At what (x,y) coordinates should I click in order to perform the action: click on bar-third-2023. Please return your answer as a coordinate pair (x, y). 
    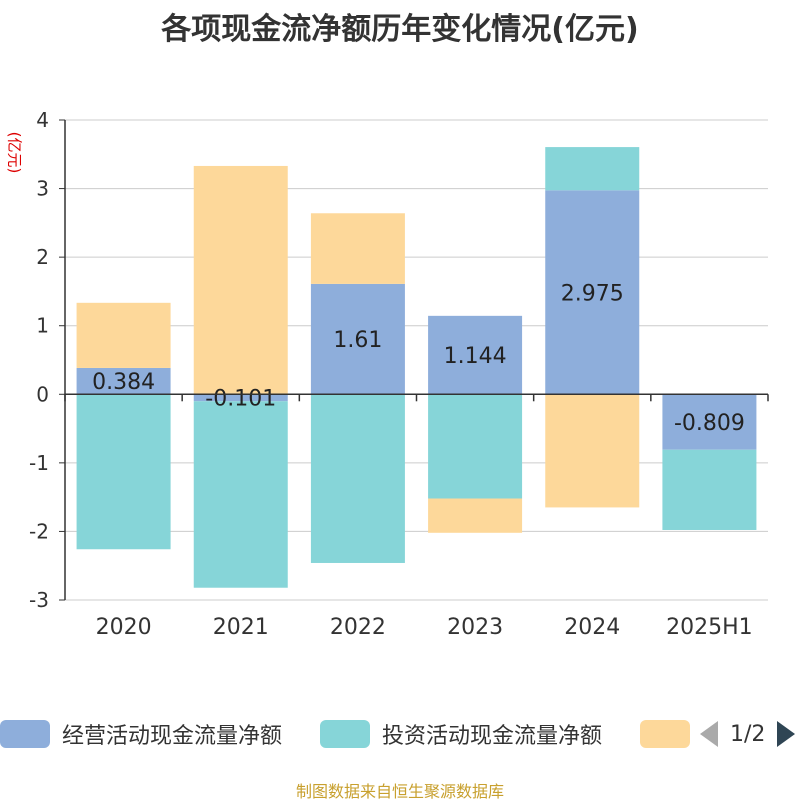
    Looking at the image, I should click on (475, 515).